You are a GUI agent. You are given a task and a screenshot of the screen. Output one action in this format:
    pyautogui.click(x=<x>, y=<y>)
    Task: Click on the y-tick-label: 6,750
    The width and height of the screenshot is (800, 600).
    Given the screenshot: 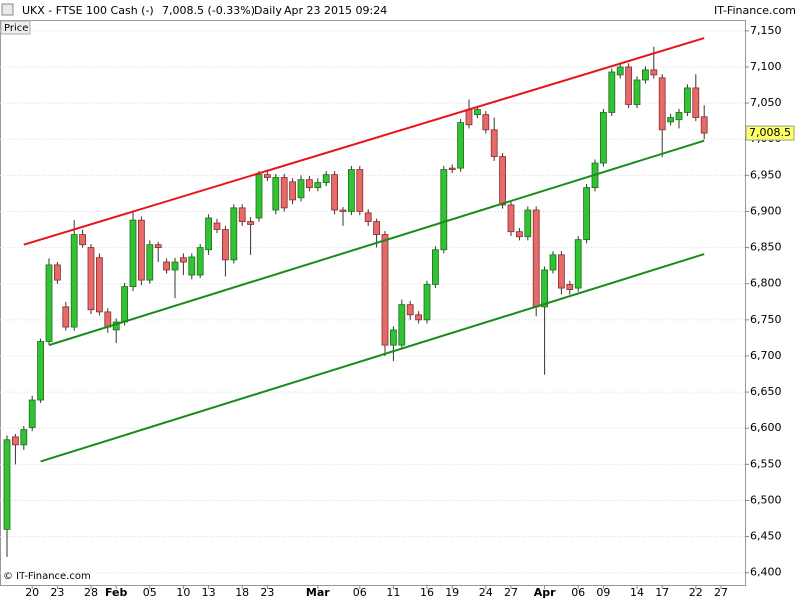 What is the action you would take?
    pyautogui.click(x=766, y=319)
    